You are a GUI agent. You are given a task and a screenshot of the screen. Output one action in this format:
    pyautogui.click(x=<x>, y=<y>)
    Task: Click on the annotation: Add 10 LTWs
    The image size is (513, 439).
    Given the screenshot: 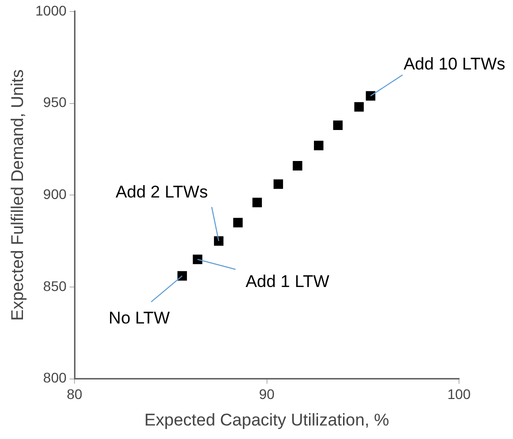 What is the action you would take?
    pyautogui.click(x=455, y=64)
    